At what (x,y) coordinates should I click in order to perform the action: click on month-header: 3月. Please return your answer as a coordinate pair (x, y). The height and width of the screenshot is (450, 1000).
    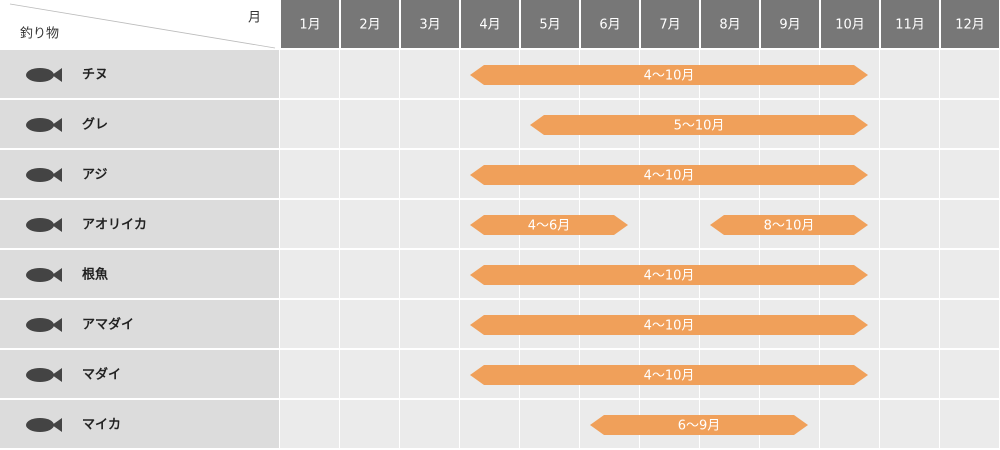
    Looking at the image, I should click on (429, 25).